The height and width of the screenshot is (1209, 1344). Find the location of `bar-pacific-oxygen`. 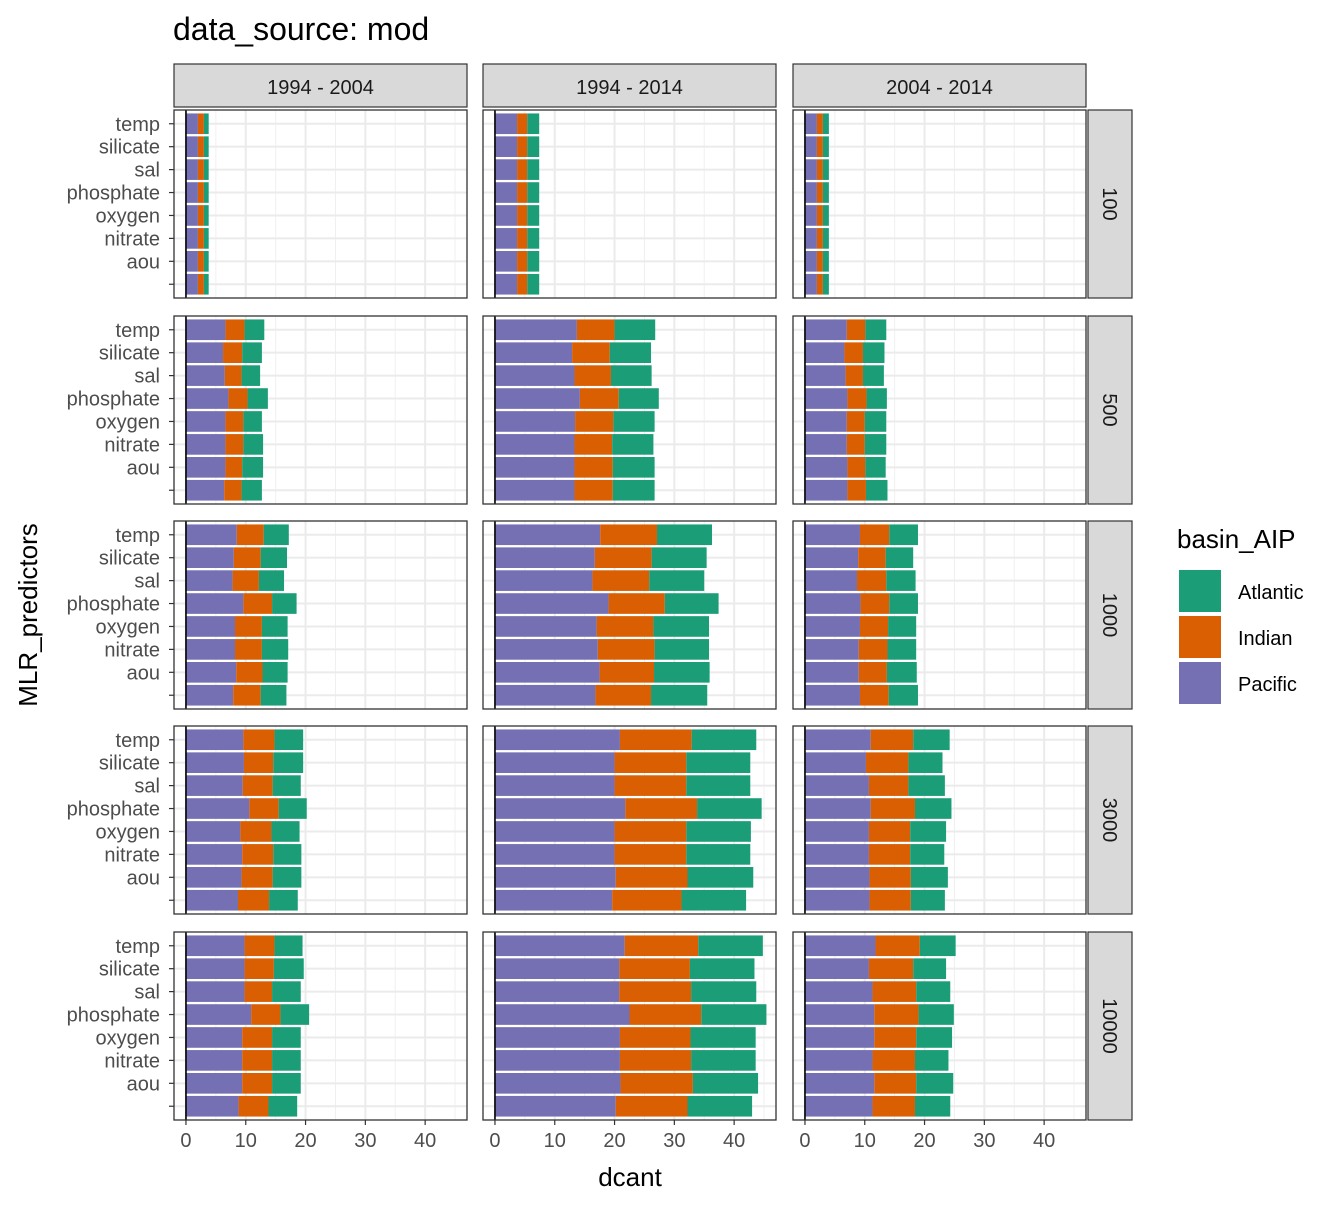

bar-pacific-oxygen is located at coordinates (836, 831).